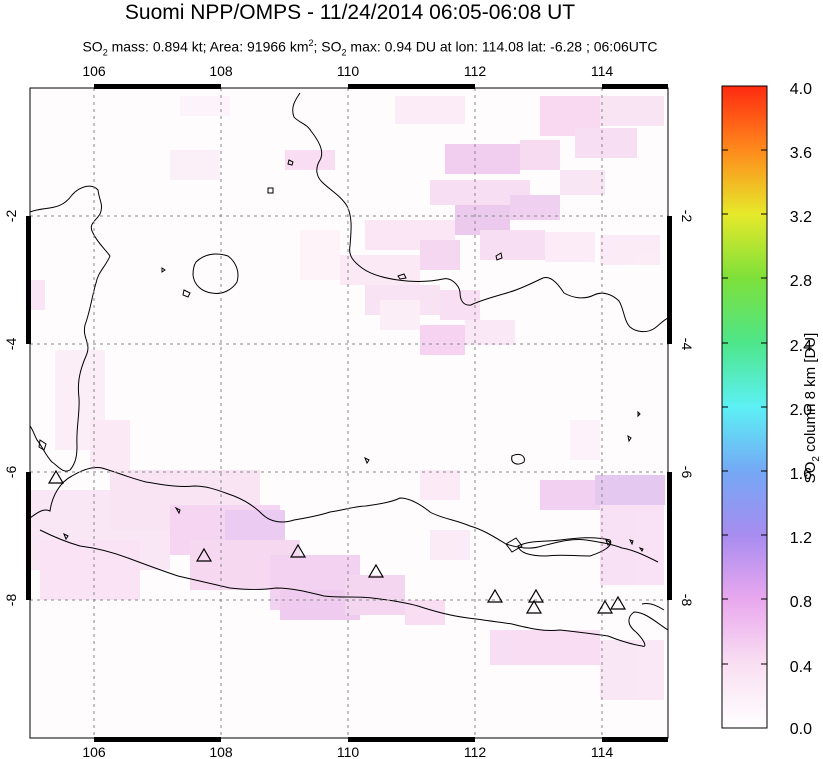 Image resolution: width=823 pixels, height=759 pixels. Describe the element at coordinates (801, 153) in the screenshot. I see `colorbar-label: 3.6` at that location.